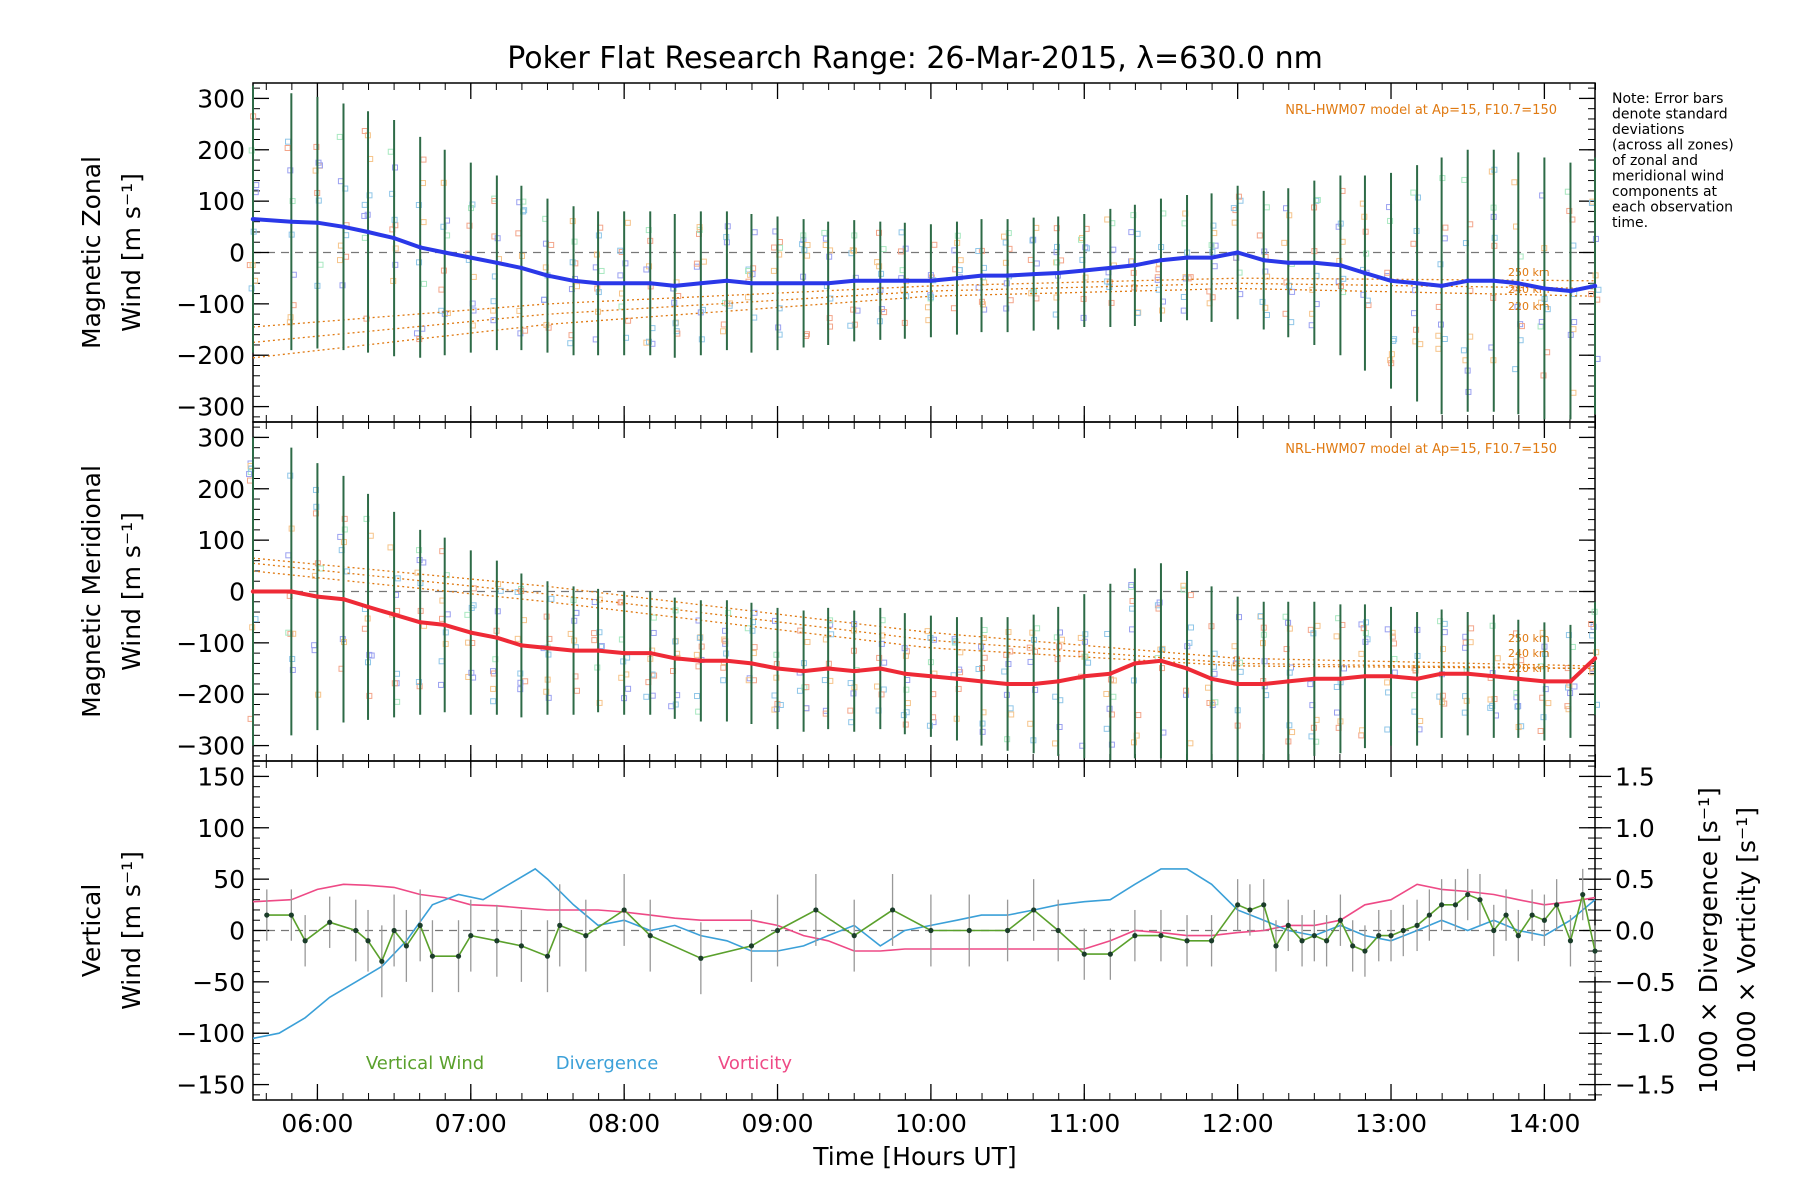 The image size is (1800, 1200). Describe the element at coordinates (210, 1033) in the screenshot. I see `y-tick-label: −100` at that location.